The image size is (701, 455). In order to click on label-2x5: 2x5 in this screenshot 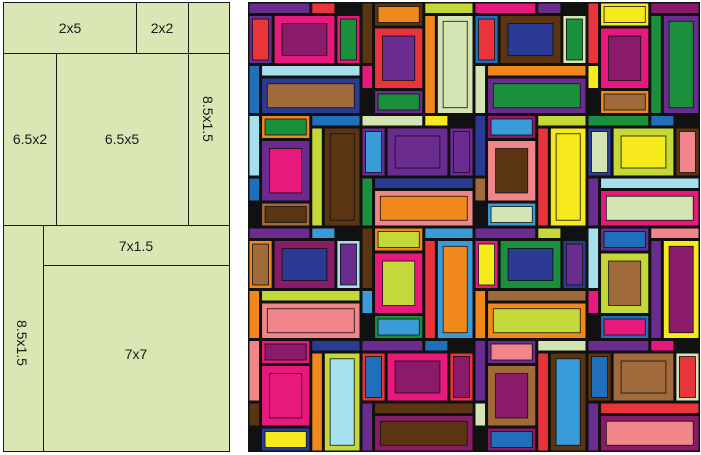, I will do `click(70, 28)`.